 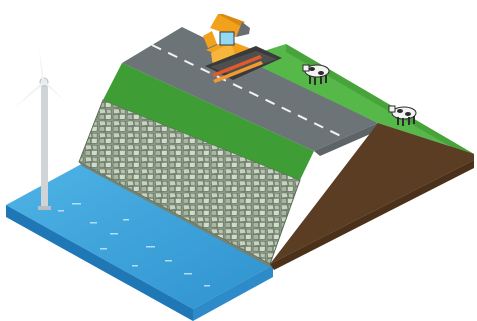 I want to click on wind-turbine, so click(x=38, y=129).